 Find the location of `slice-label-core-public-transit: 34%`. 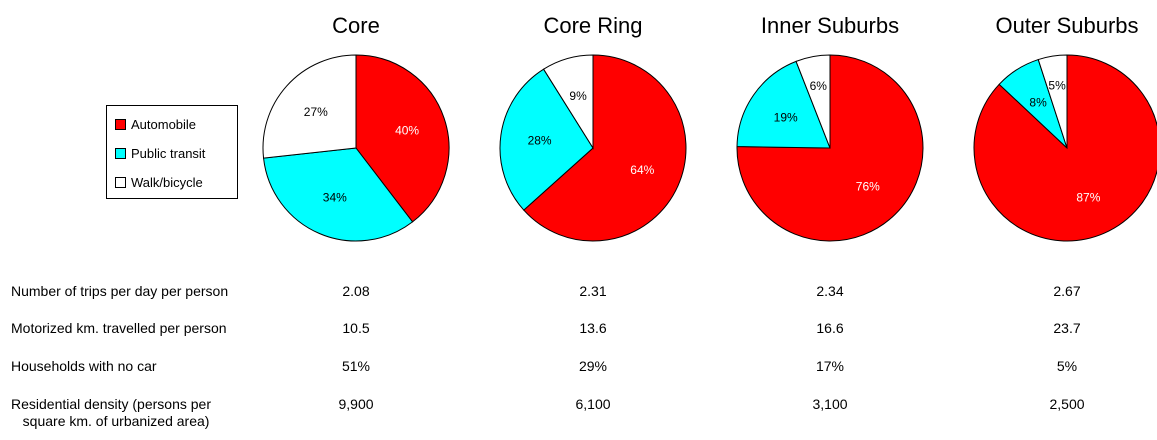

slice-label-core-public-transit: 34% is located at coordinates (335, 198).